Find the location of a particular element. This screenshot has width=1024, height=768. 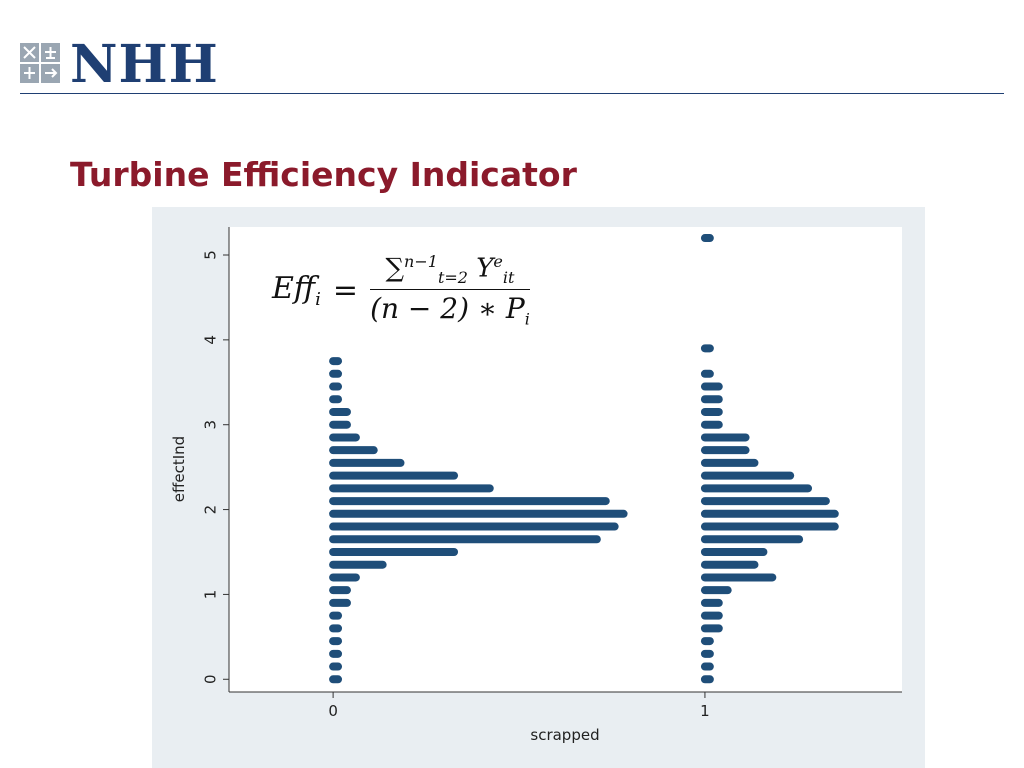

formula-var-sup: e is located at coordinates (498, 261).